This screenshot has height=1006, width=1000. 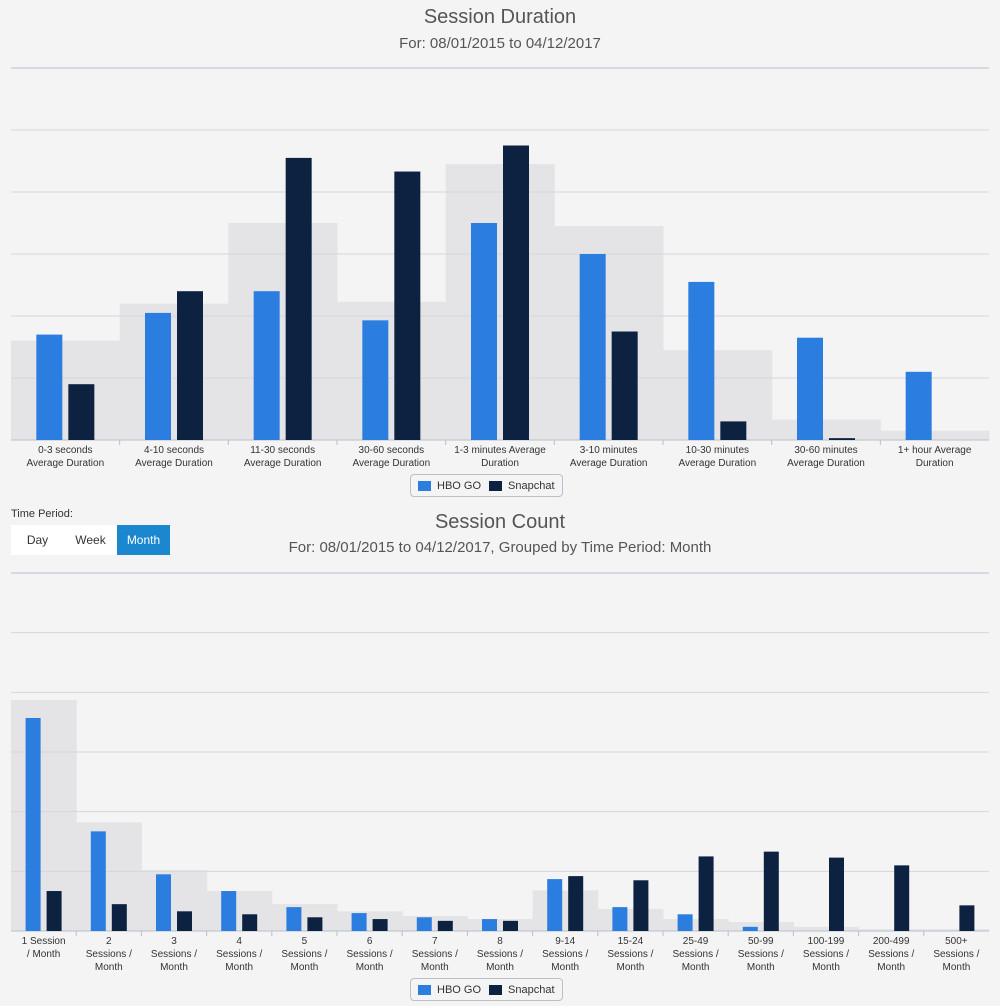 What do you see at coordinates (42, 514) in the screenshot?
I see `time-period-label: Time Period:` at bounding box center [42, 514].